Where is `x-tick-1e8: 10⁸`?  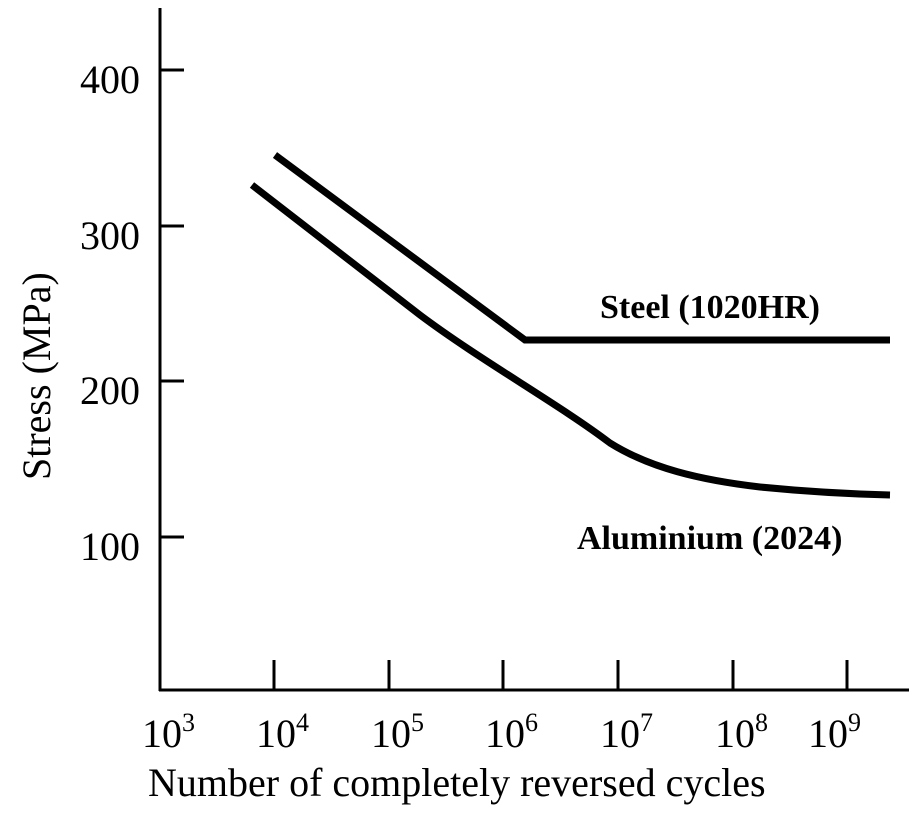 x-tick-1e8: 10⁸ is located at coordinates (741, 732).